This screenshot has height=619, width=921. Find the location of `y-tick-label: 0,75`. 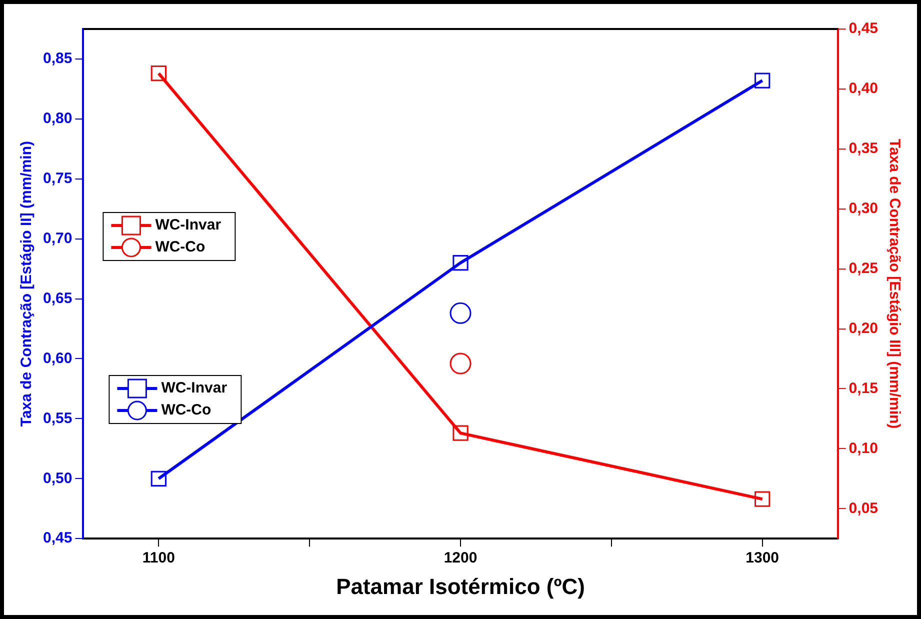

y-tick-label: 0,75 is located at coordinates (57, 179).